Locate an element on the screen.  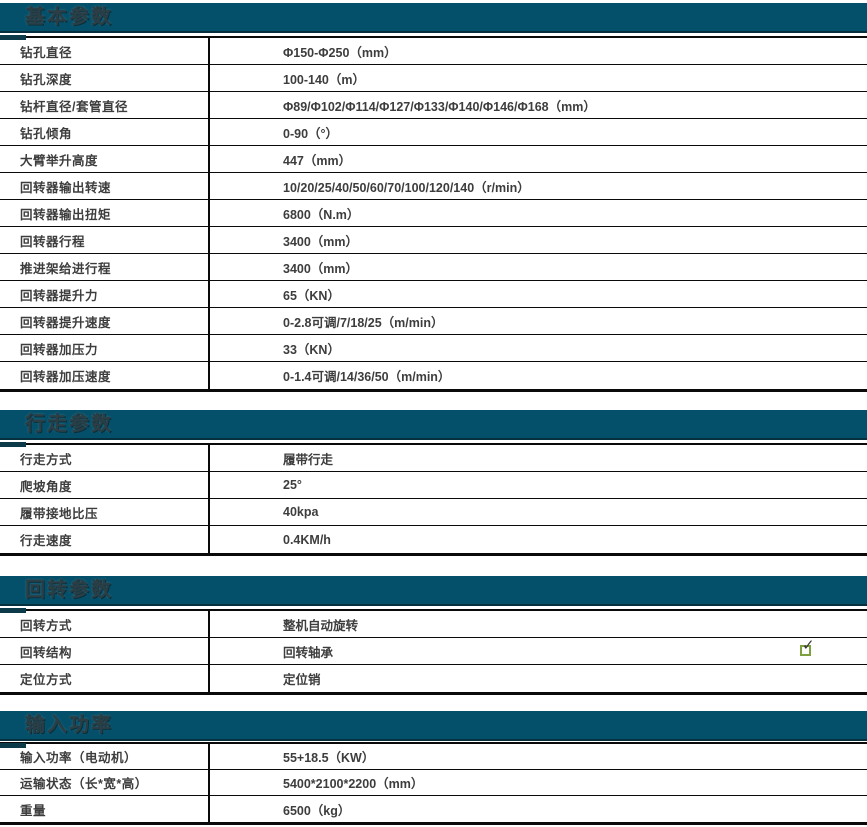
row-label: 回转器输出转速 is located at coordinates (105, 186).